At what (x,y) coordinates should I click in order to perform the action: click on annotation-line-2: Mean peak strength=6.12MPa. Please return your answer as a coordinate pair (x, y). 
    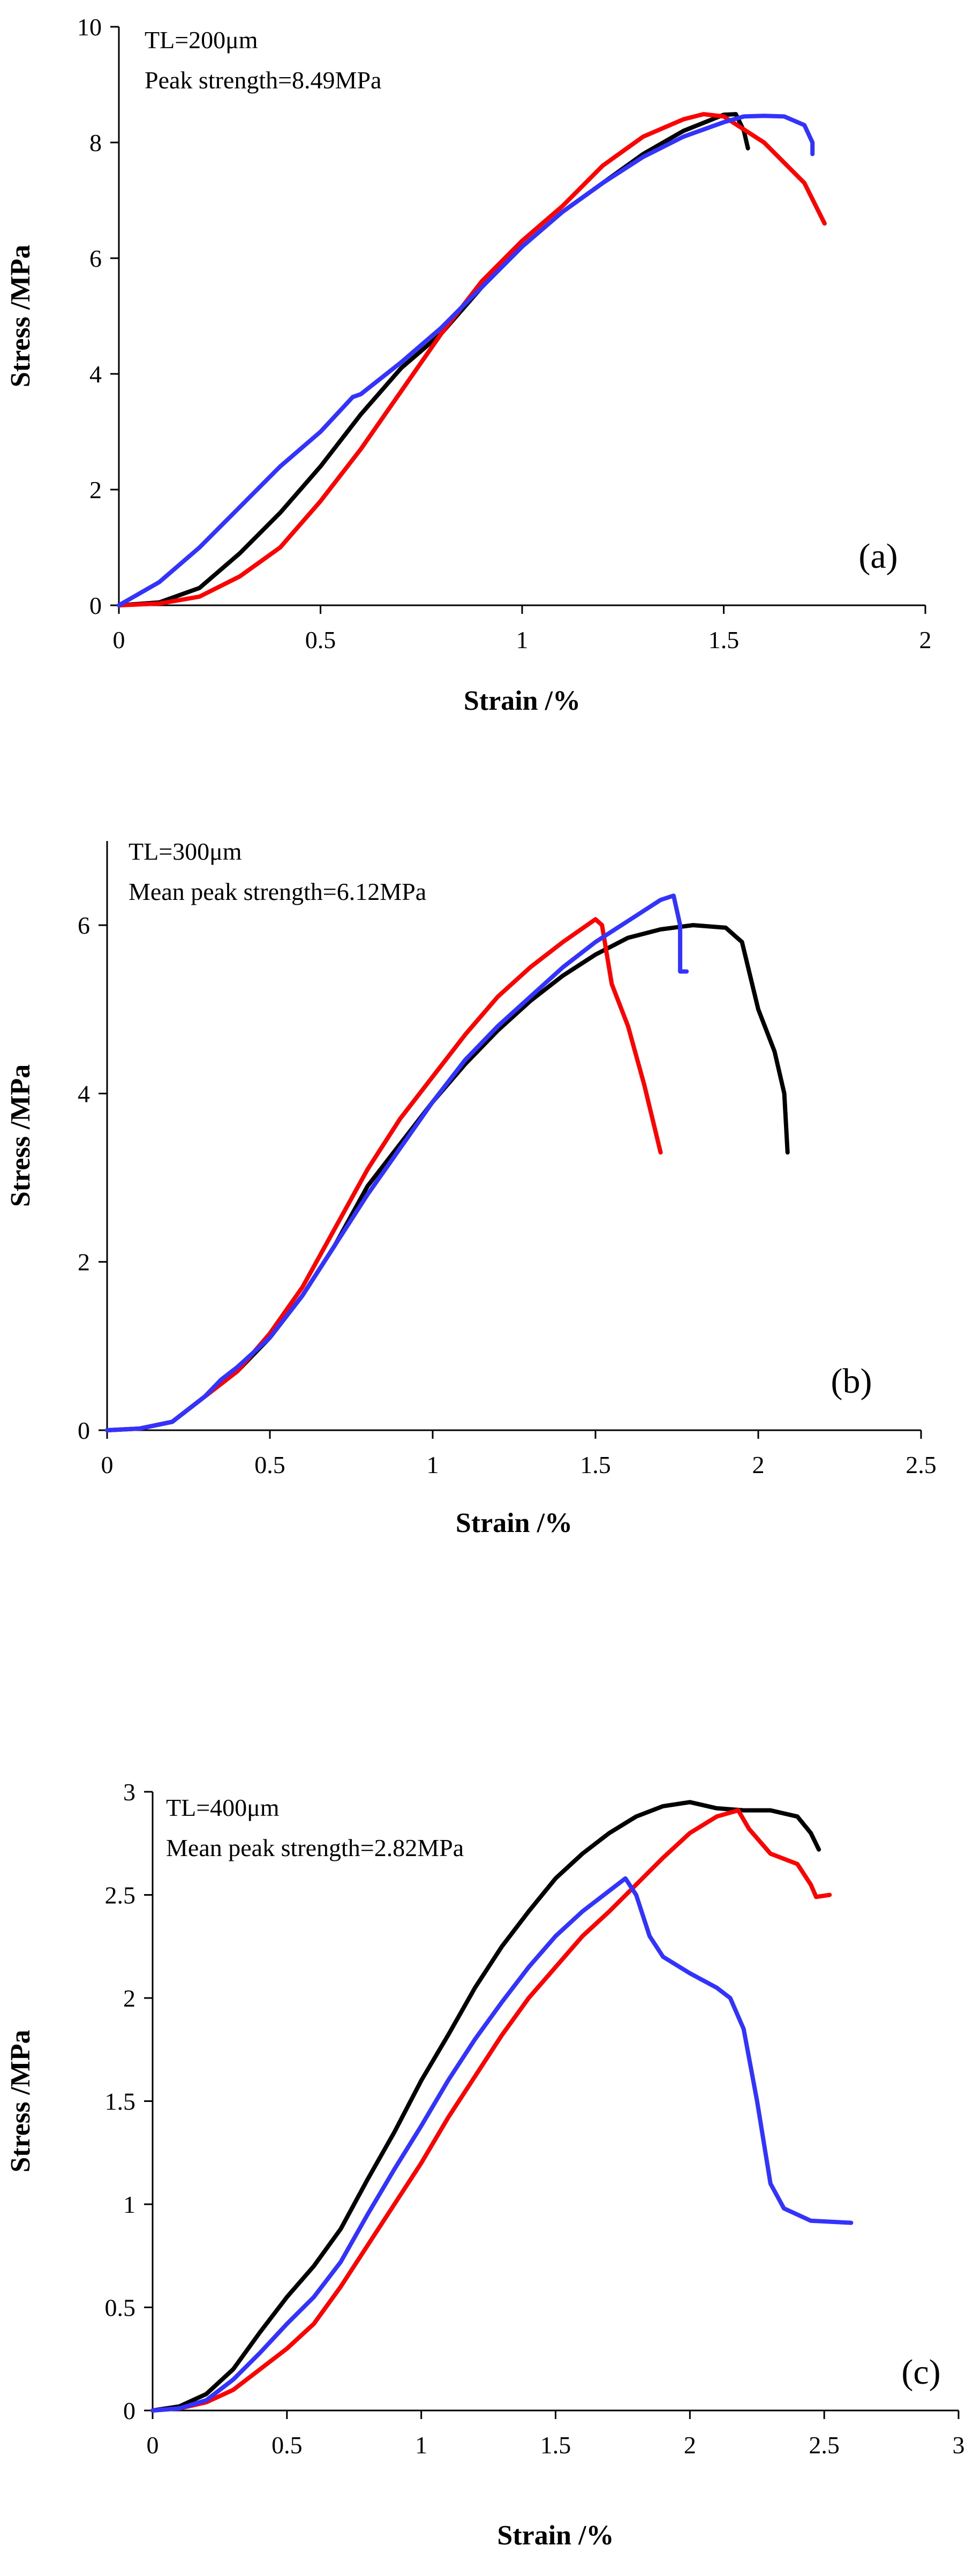
    Looking at the image, I should click on (277, 891).